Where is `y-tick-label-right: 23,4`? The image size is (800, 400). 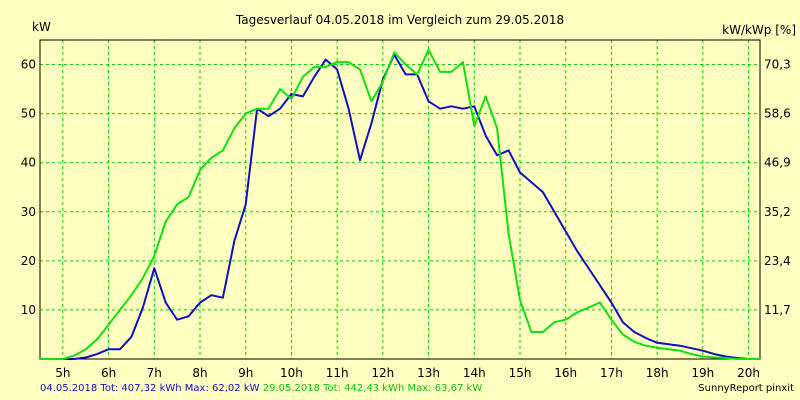 y-tick-label-right: 23,4 is located at coordinates (777, 261).